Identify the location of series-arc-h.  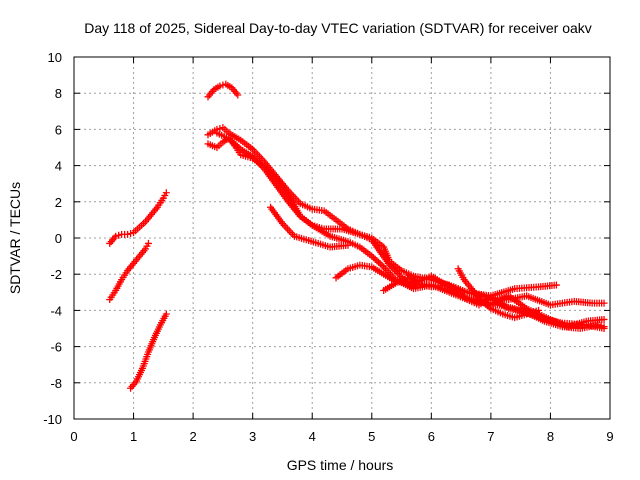
(309, 227).